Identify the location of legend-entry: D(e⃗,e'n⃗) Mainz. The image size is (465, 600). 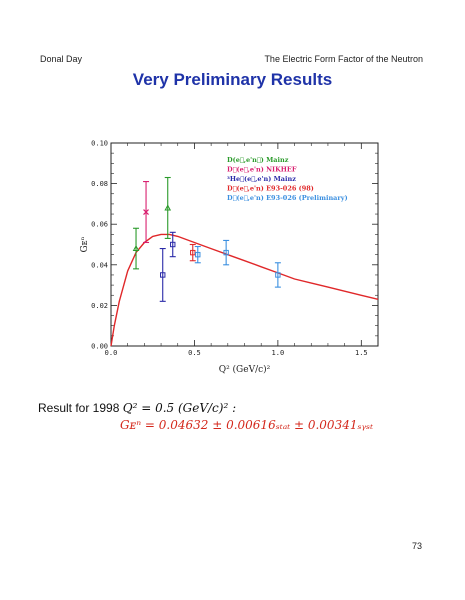
(258, 160).